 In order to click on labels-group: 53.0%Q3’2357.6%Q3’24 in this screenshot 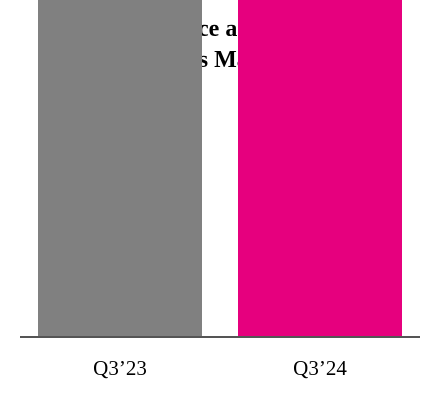, I will do `click(220, 368)`.